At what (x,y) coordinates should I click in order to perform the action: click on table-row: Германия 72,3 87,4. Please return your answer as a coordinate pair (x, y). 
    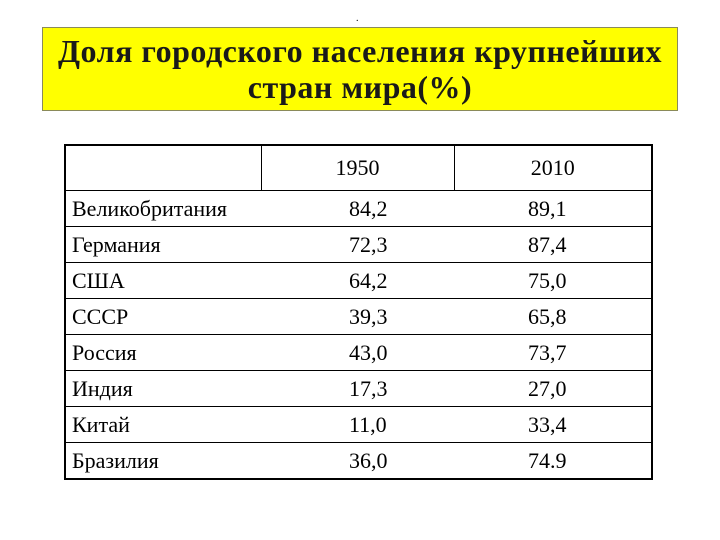
    Looking at the image, I should click on (358, 244).